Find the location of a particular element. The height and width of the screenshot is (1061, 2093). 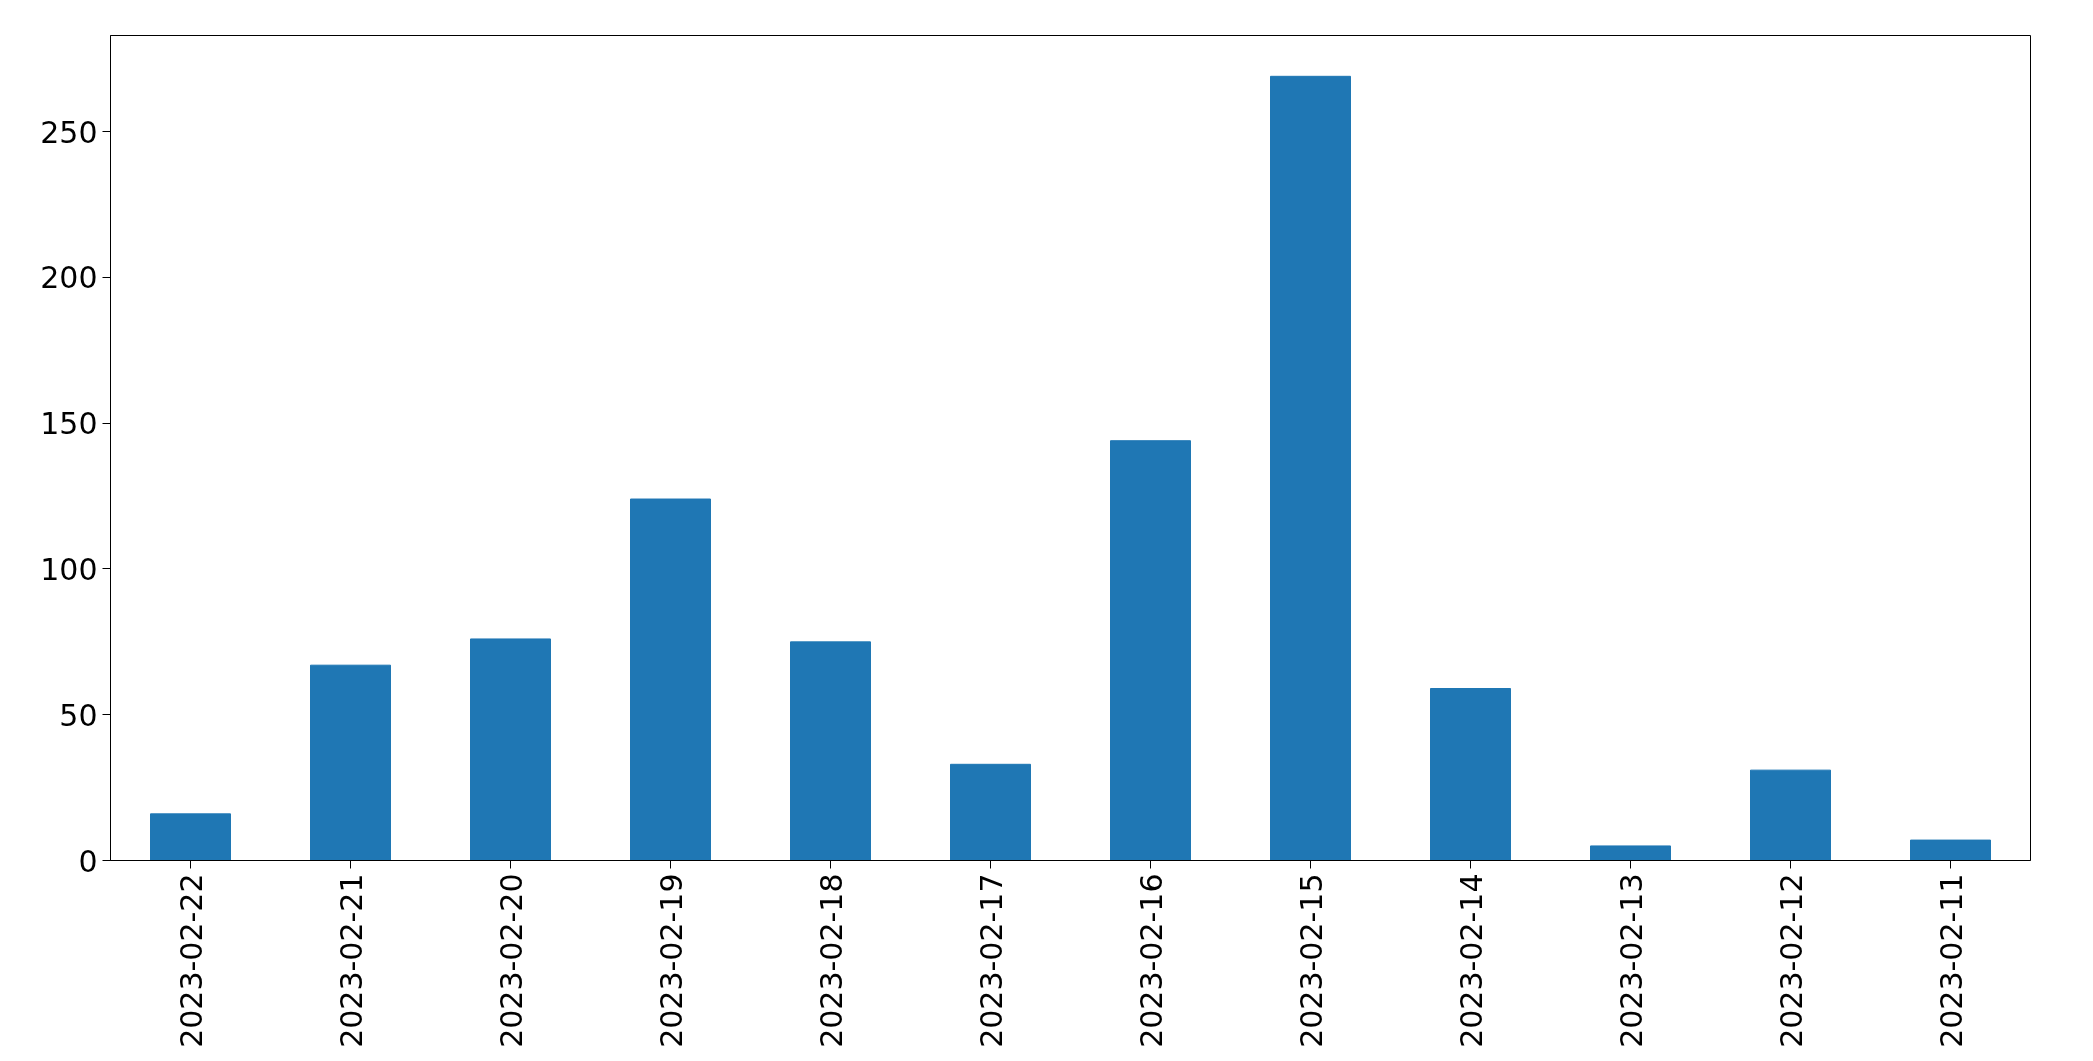

y-tick-label: 200 is located at coordinates (69, 278).